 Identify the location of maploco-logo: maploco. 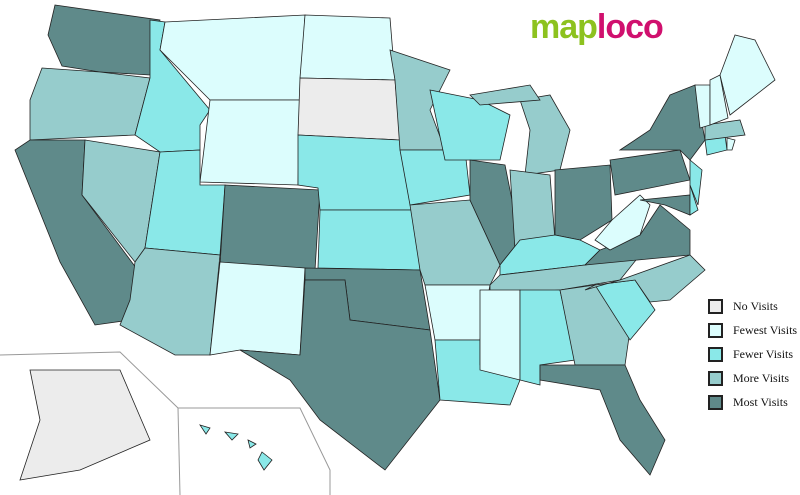
(597, 27).